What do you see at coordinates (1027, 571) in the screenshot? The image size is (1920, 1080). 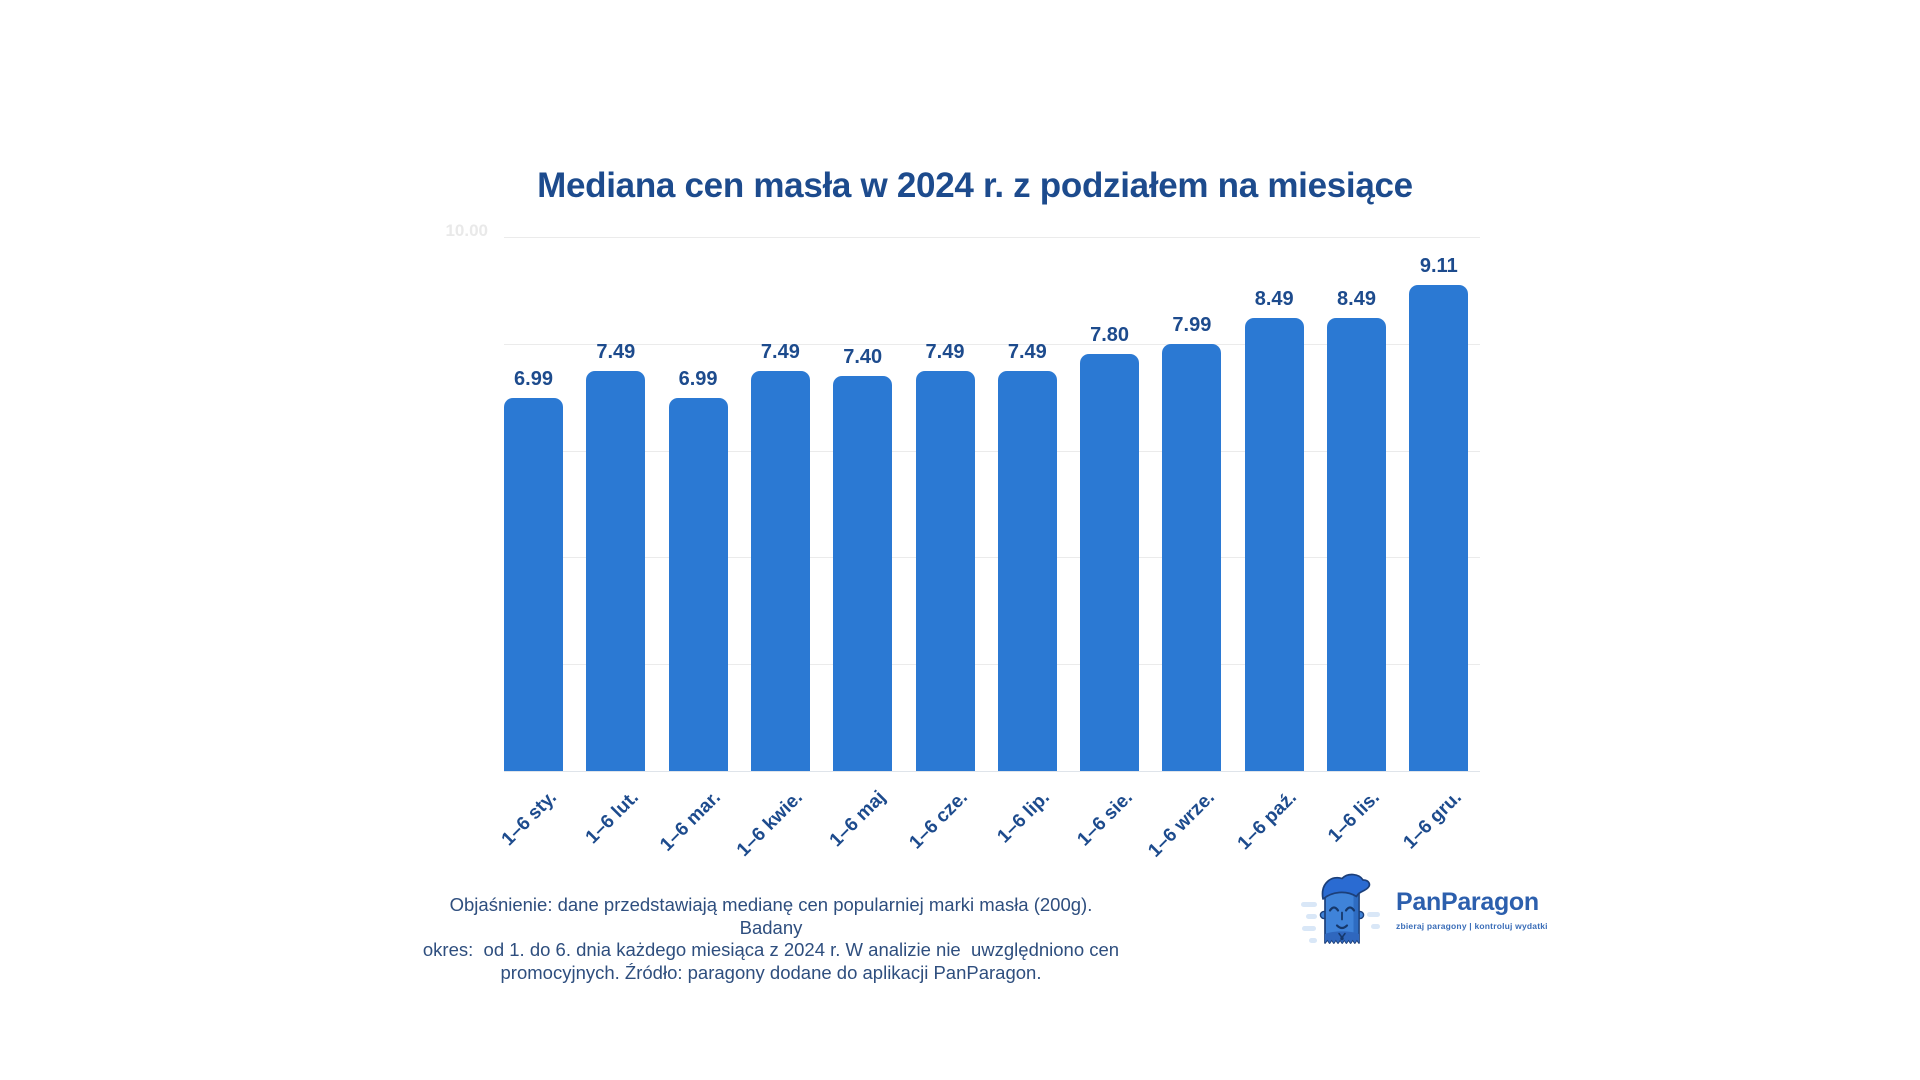 I see `bar-1–6 lip.` at bounding box center [1027, 571].